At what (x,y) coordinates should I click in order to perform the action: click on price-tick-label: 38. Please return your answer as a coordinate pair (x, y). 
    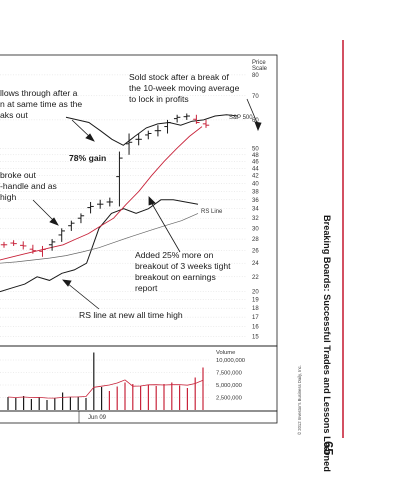
    Looking at the image, I should click on (255, 192).